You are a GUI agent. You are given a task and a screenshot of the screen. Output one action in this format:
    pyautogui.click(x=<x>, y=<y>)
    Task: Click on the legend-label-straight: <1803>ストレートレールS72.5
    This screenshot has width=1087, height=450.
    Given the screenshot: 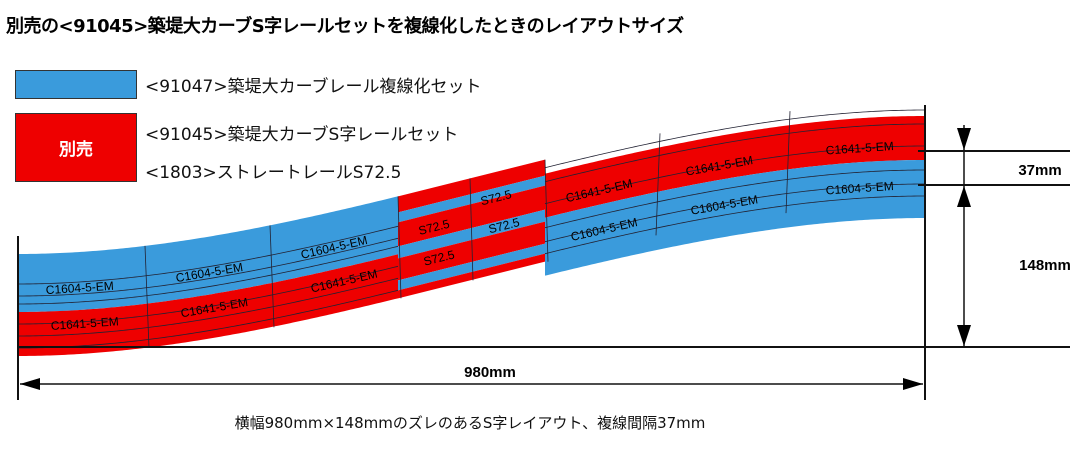 What is the action you would take?
    pyautogui.click(x=273, y=173)
    